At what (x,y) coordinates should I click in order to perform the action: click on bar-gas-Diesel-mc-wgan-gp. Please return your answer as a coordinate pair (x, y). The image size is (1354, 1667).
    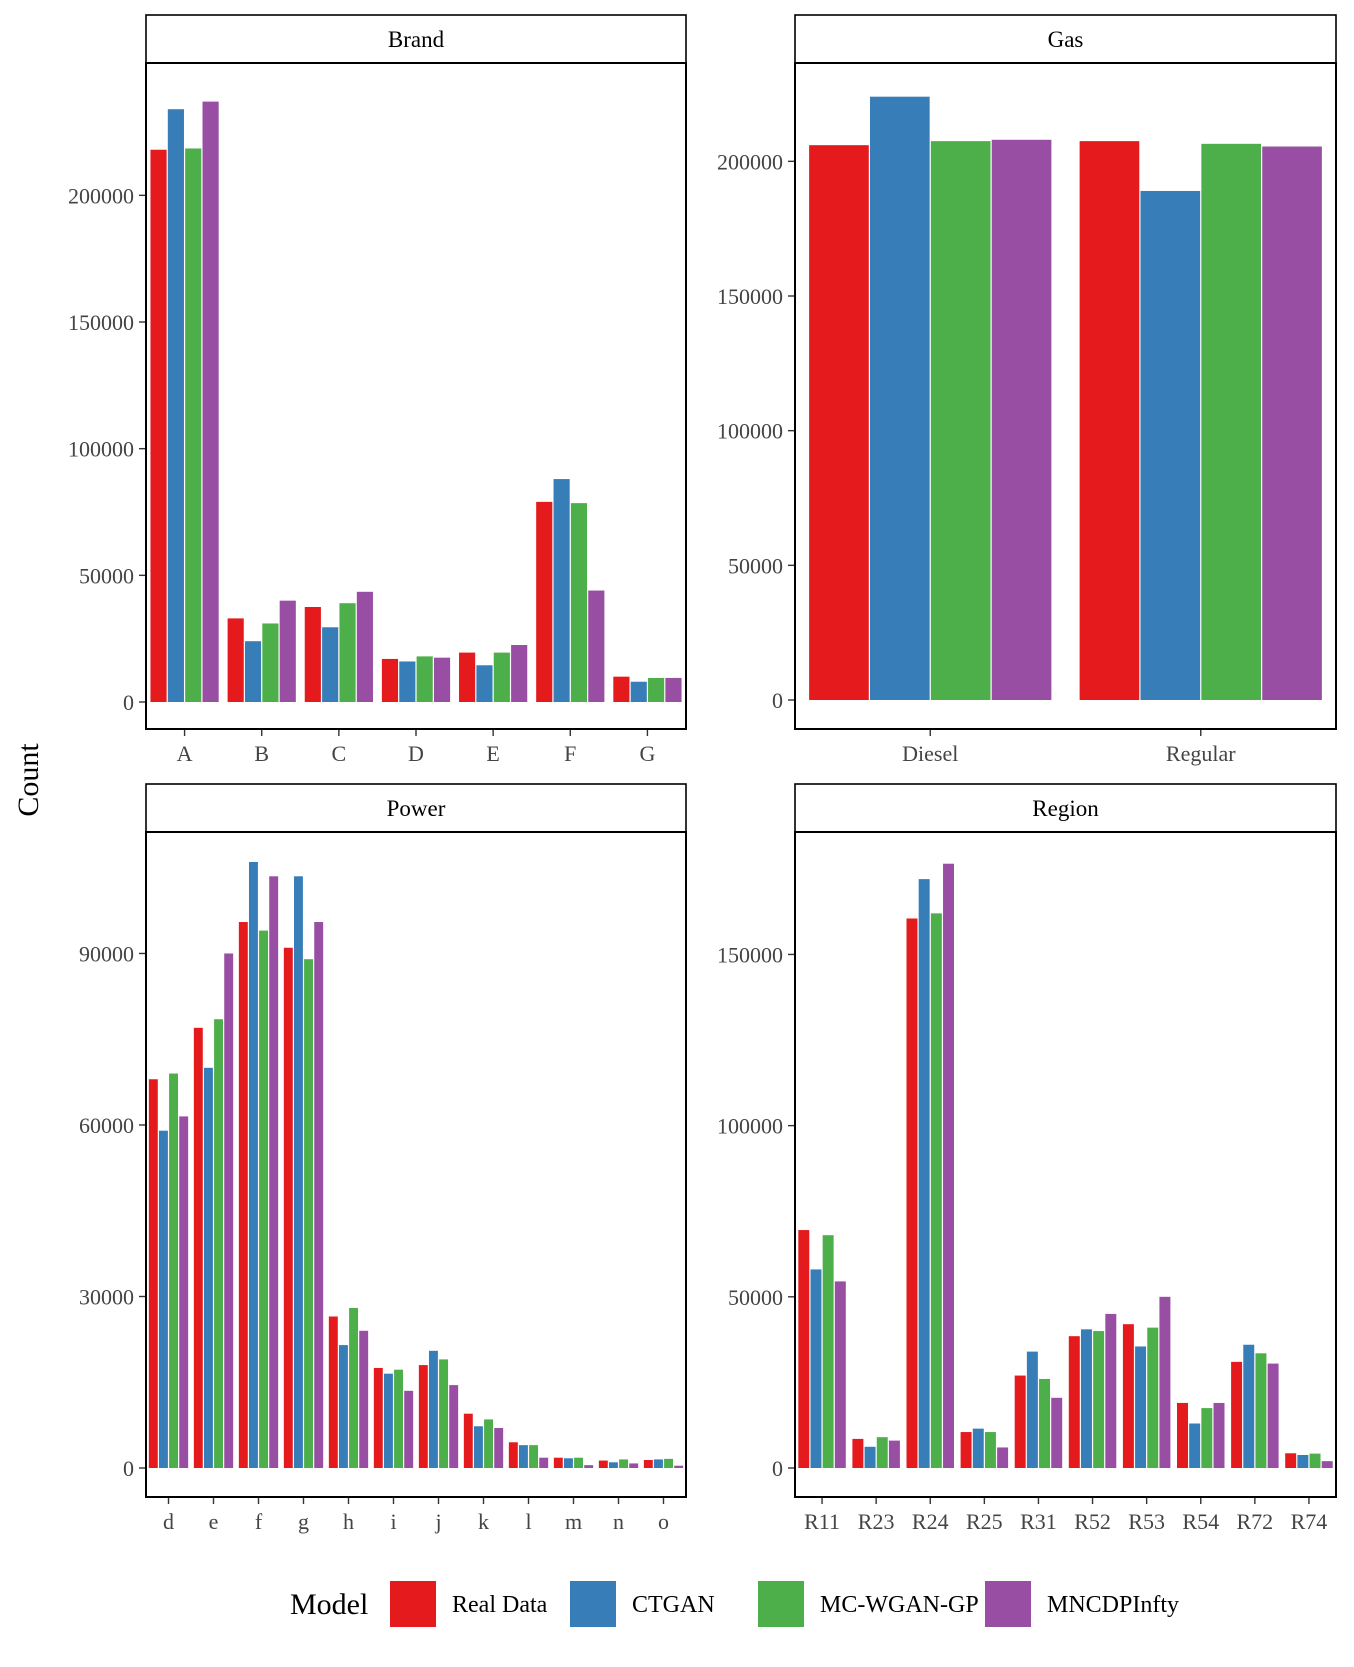
    Looking at the image, I should click on (960, 421).